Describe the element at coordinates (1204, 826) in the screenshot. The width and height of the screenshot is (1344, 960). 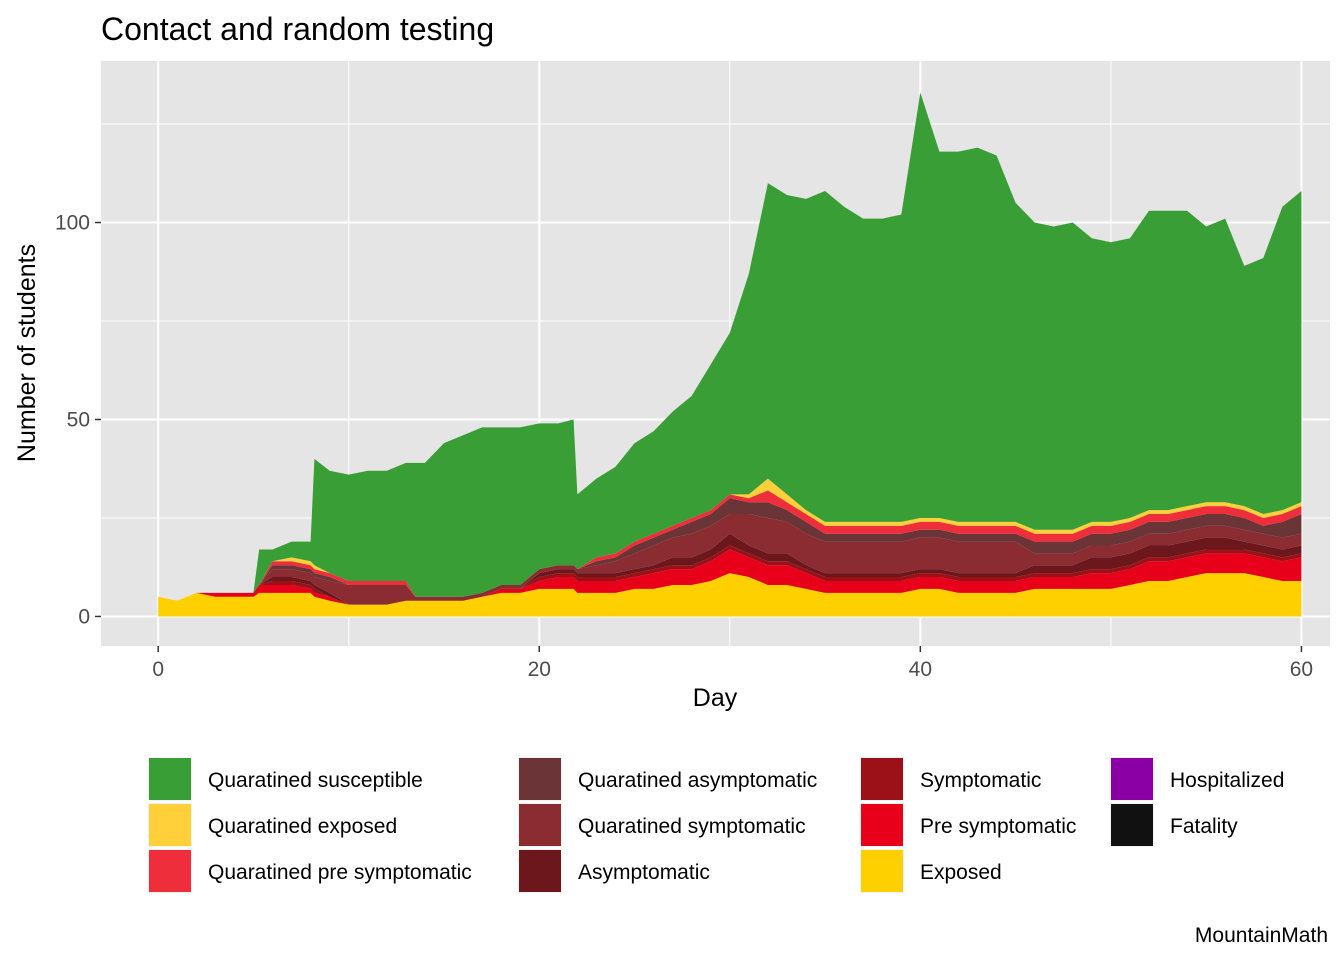
I see `legend-label: Fatality` at that location.